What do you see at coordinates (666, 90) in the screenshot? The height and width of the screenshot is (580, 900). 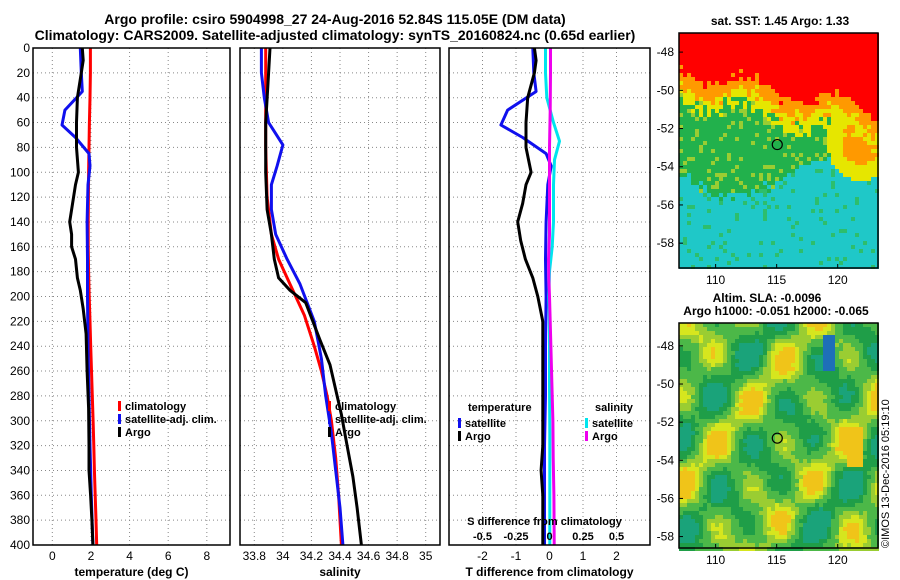 I see `y-tick-label: -50` at bounding box center [666, 90].